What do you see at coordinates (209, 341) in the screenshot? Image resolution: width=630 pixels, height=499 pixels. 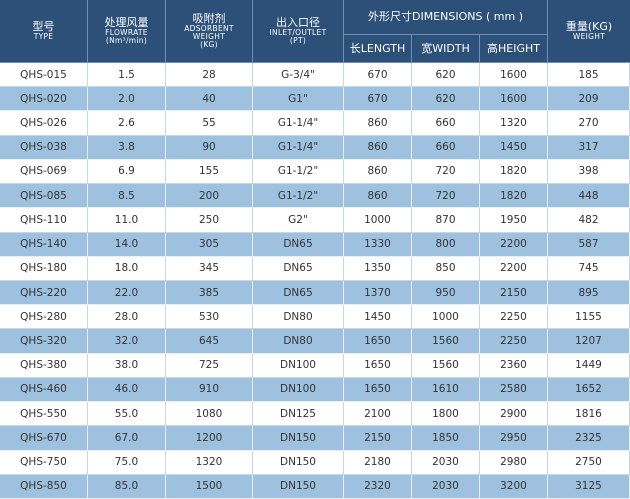 I see `table-cell: 645` at bounding box center [209, 341].